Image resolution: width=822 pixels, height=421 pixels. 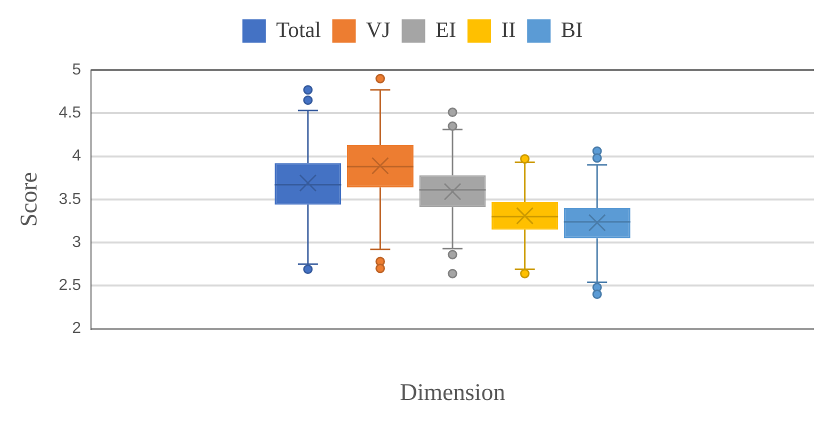 I want to click on legend-label: VJ, so click(x=378, y=29).